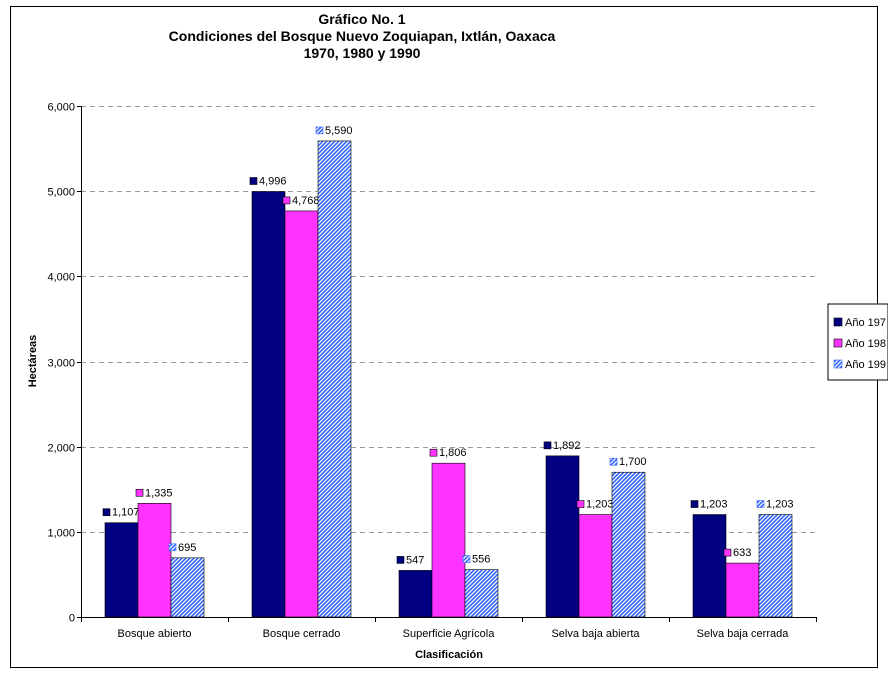 The height and width of the screenshot is (675, 888). What do you see at coordinates (865, 344) in the screenshot?
I see `legend-label: Año 198` at bounding box center [865, 344].